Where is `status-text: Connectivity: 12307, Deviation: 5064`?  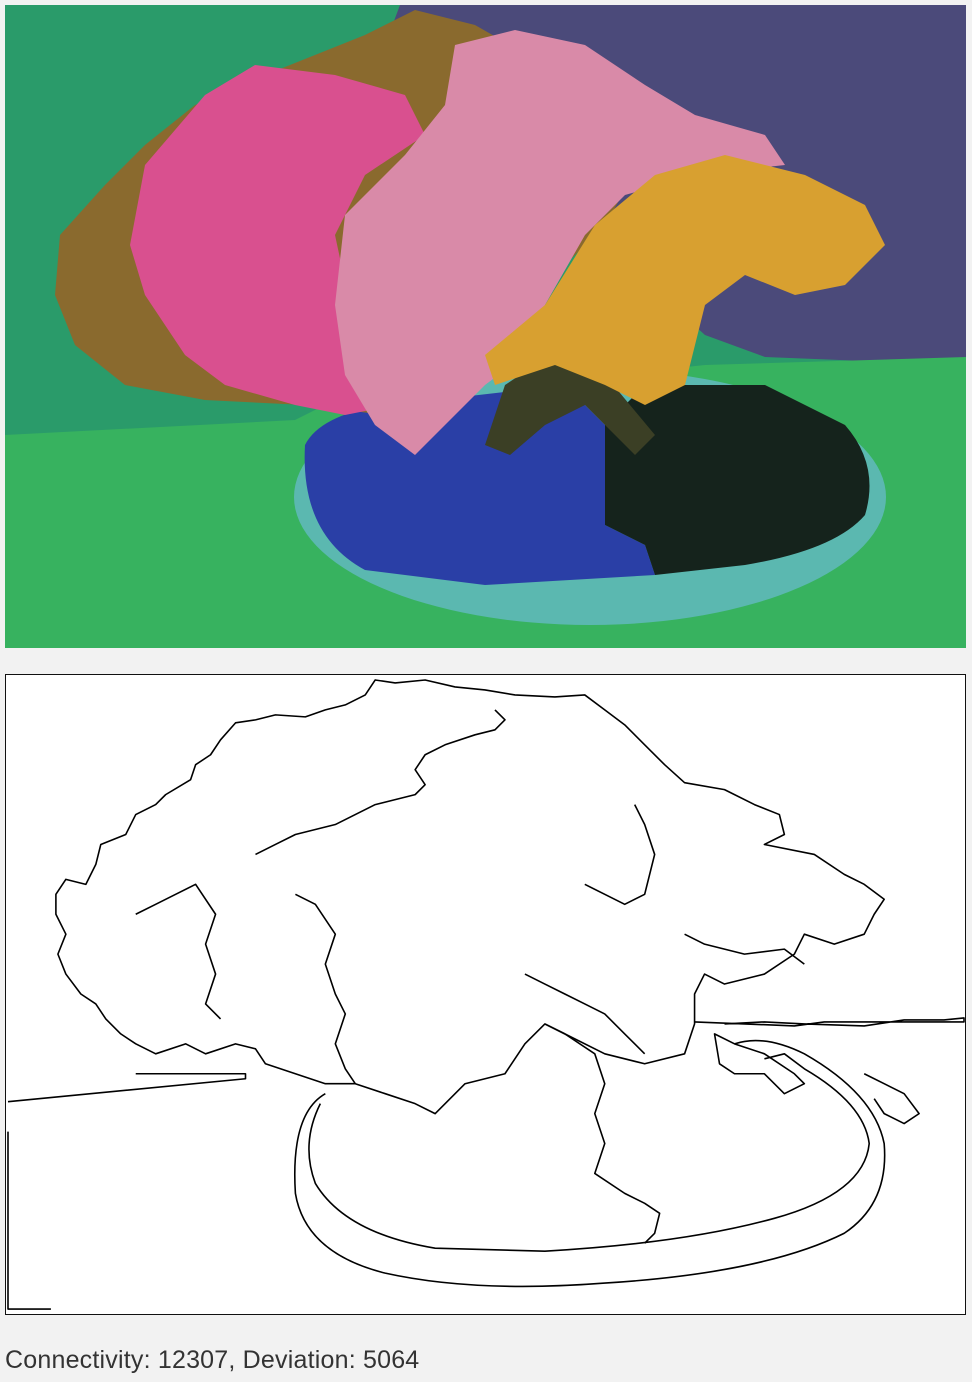
status-text: Connectivity: 12307, Deviation: 5064 is located at coordinates (212, 1360).